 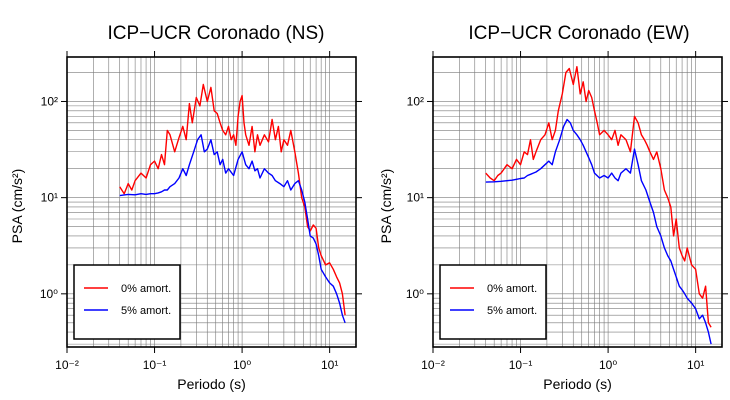 What do you see at coordinates (232, 229) in the screenshot?
I see `series-line-5pct` at bounding box center [232, 229].